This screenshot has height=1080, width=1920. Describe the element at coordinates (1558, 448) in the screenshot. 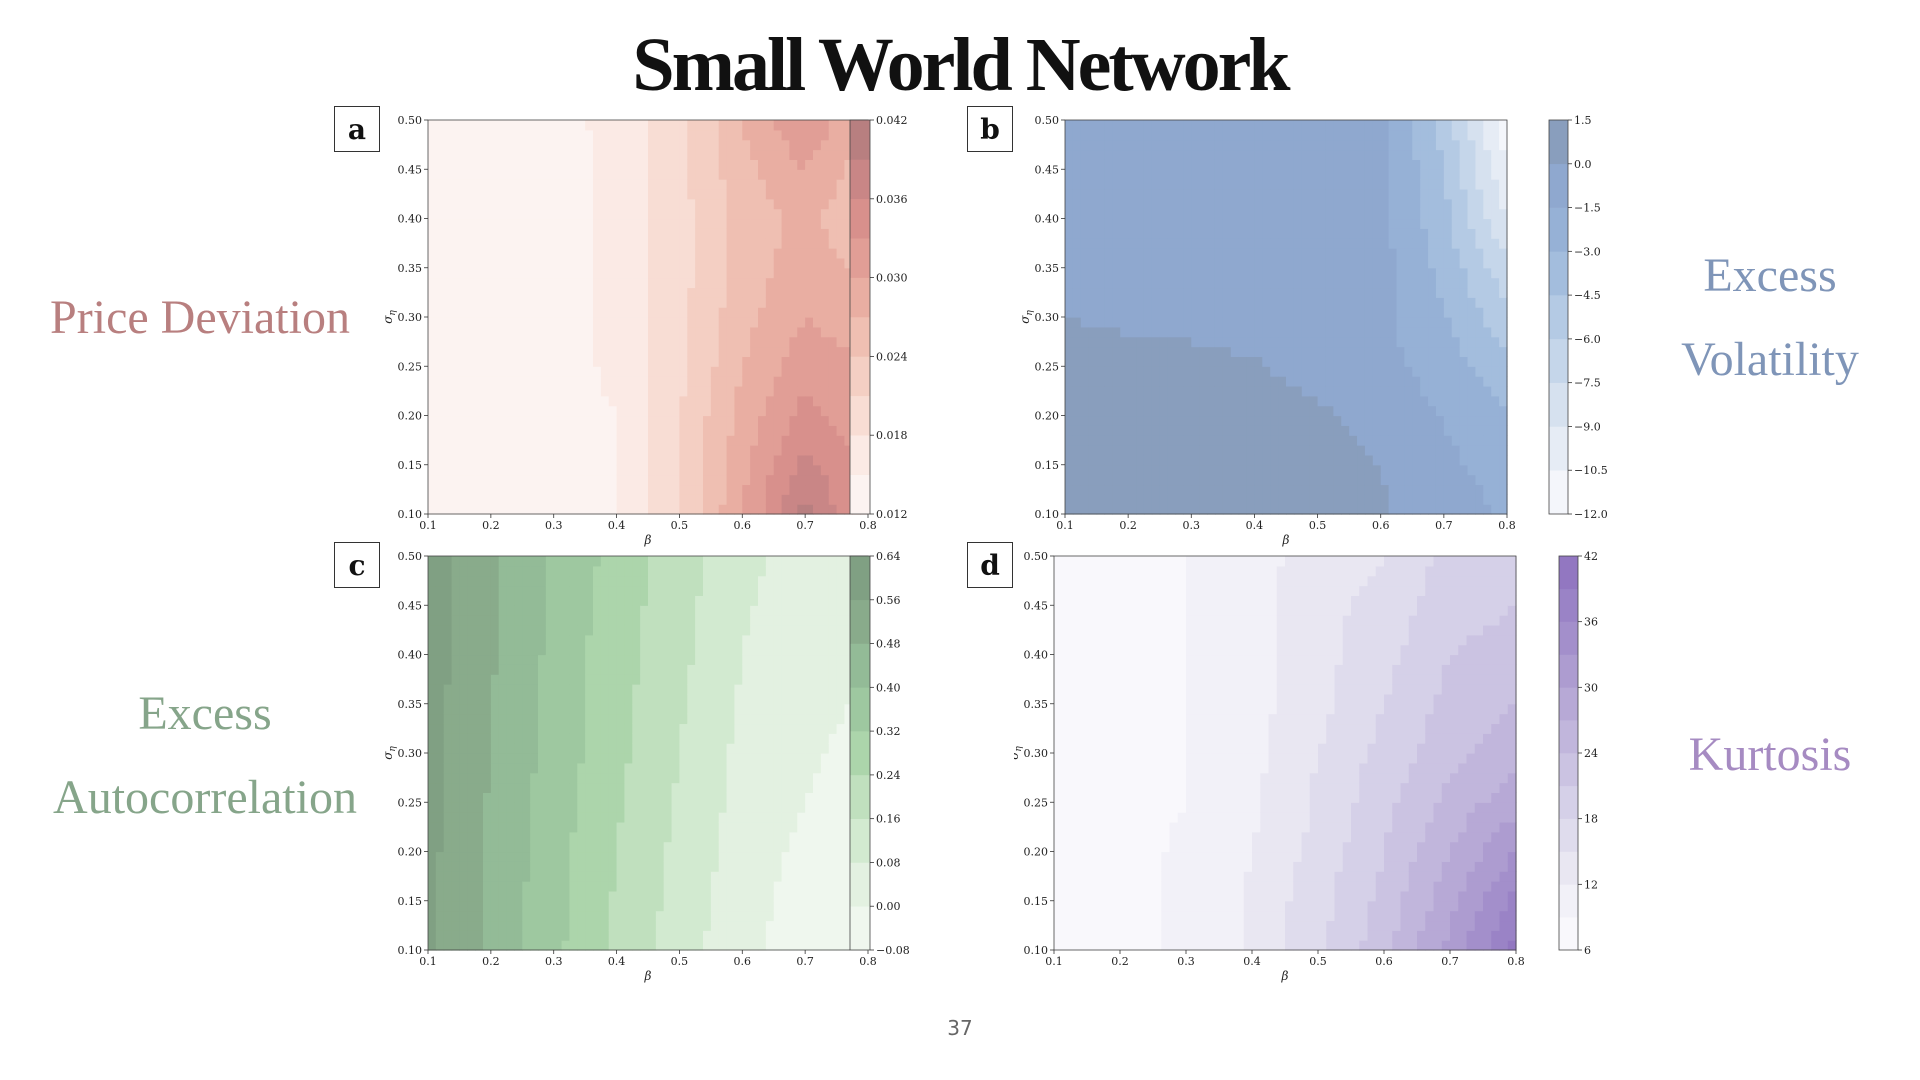

I see `colorbar-swatch` at that location.